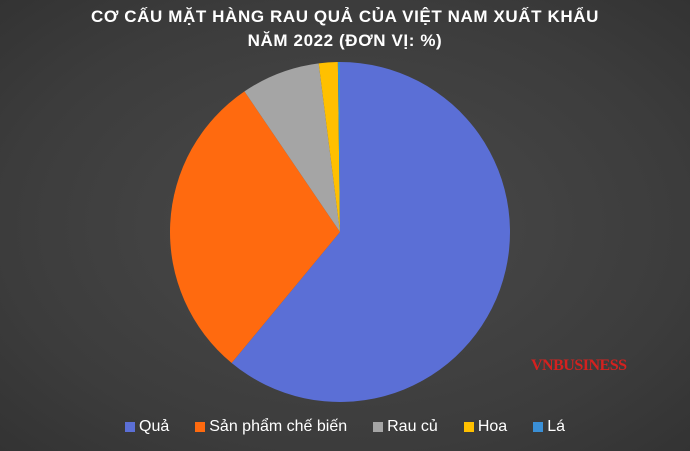 Image resolution: width=690 pixels, height=451 pixels. I want to click on legend-item: Hoa, so click(485, 427).